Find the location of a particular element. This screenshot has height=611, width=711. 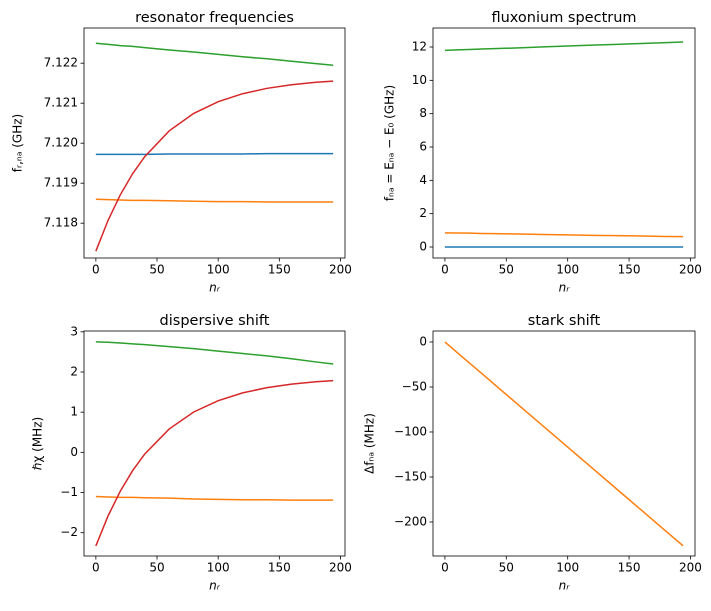

y-axis-label: fᵣ,ₙₐ (GHz) is located at coordinates (18, 143).